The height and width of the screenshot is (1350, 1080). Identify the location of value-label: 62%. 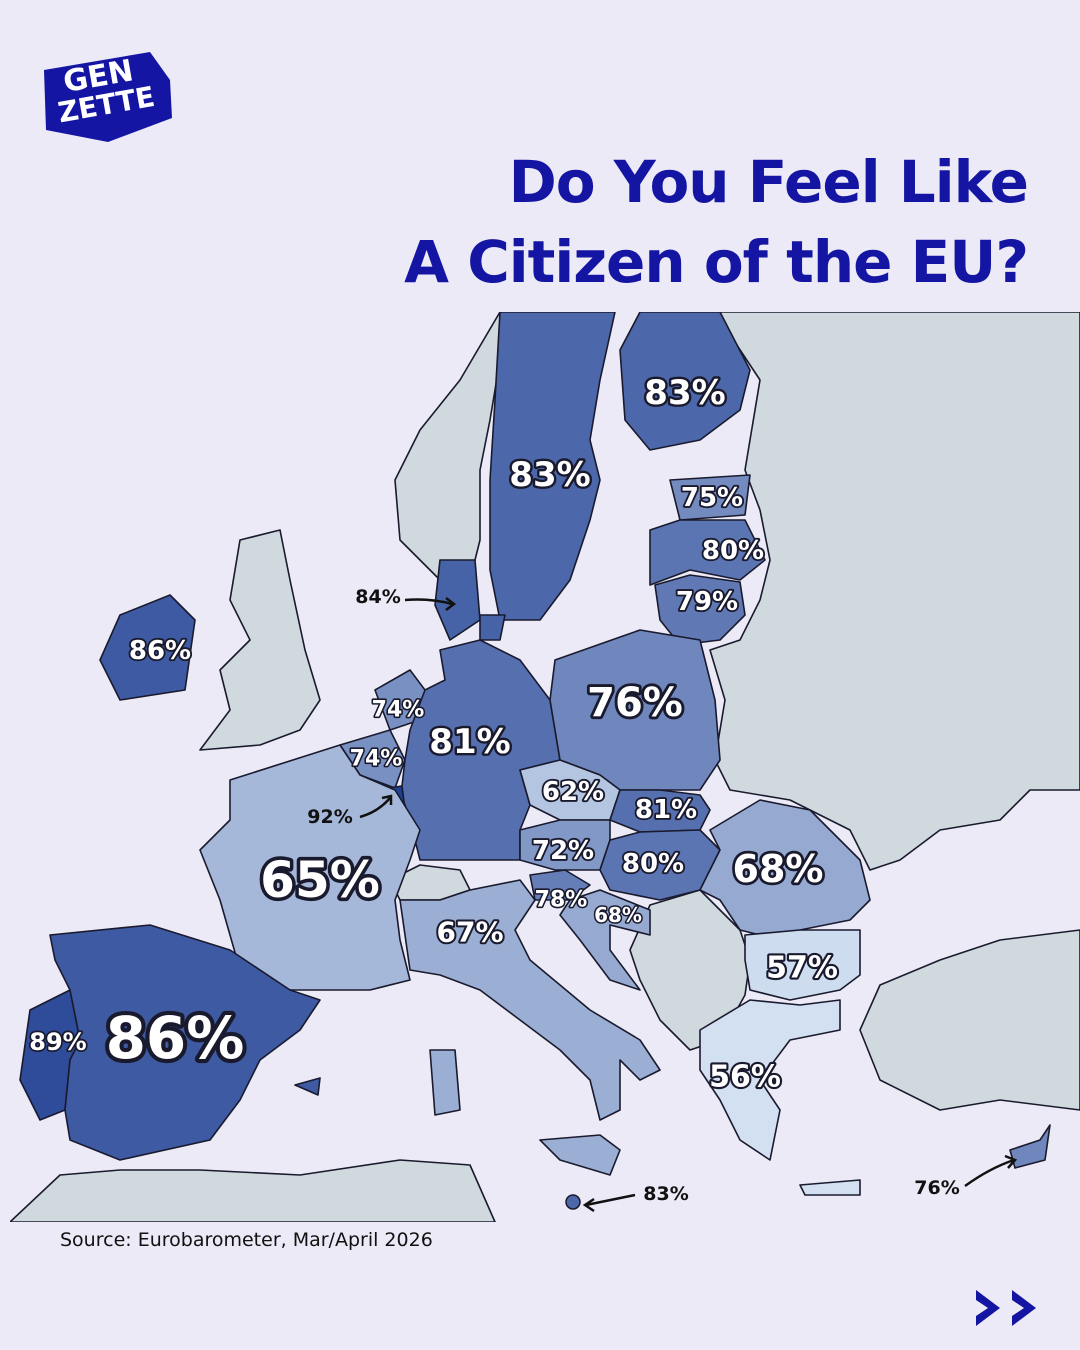
(573, 792).